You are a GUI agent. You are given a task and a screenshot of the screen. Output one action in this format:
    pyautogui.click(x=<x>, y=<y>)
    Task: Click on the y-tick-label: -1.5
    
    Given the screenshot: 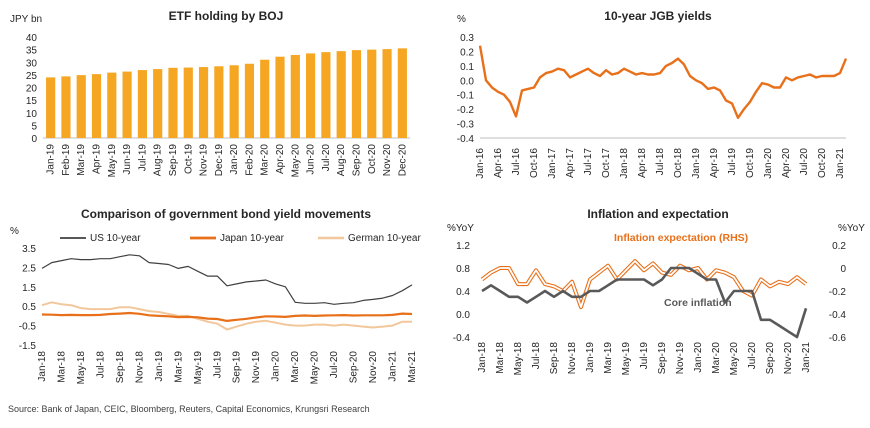 What is the action you would take?
    pyautogui.click(x=28, y=346)
    